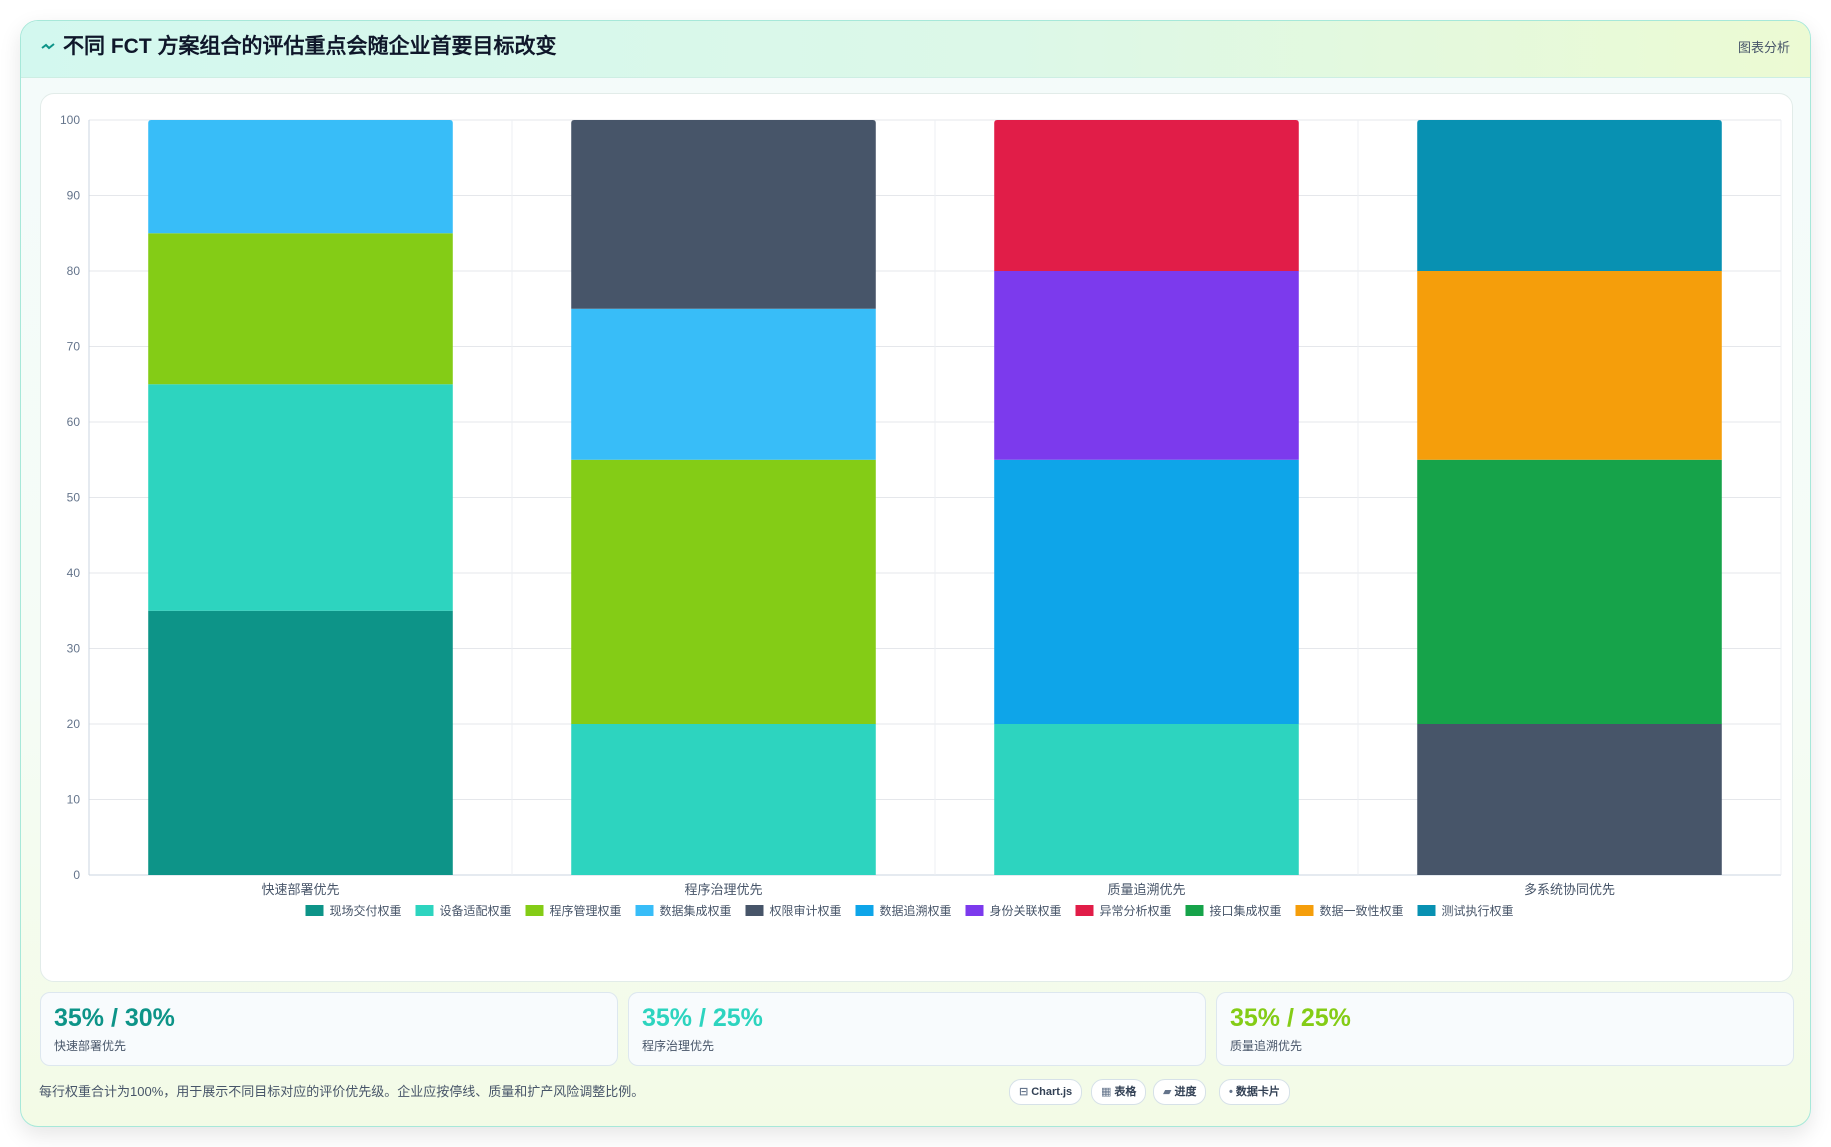 This screenshot has height=1147, width=1831. I want to click on y-tick-label: 90, so click(74, 196).